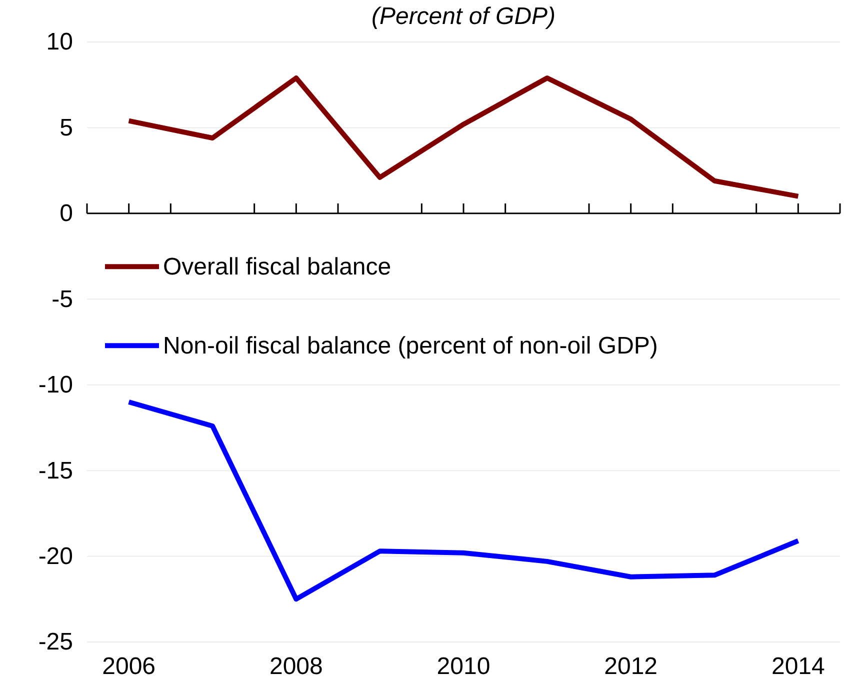  I want to click on y-tick-label: -25, so click(55, 642).